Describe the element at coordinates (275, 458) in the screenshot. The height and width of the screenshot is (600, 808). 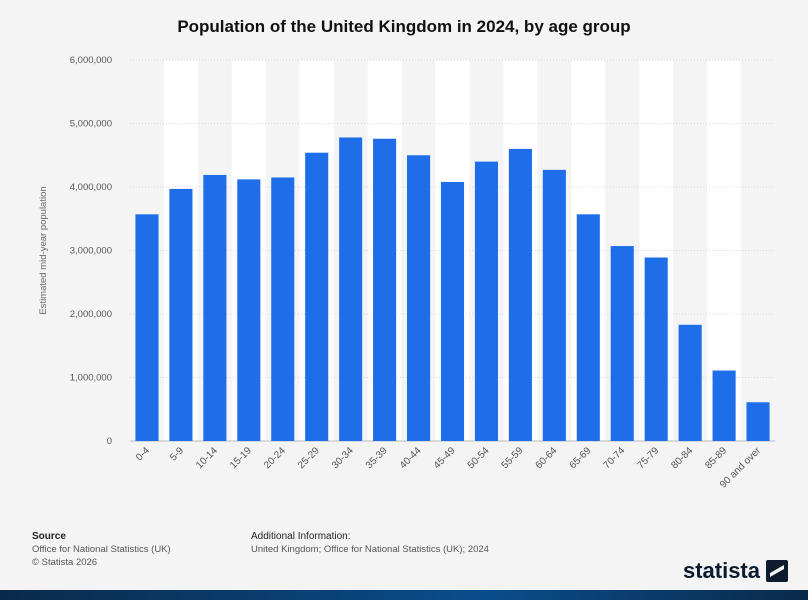
I see `x-tick-label: 20-24` at that location.